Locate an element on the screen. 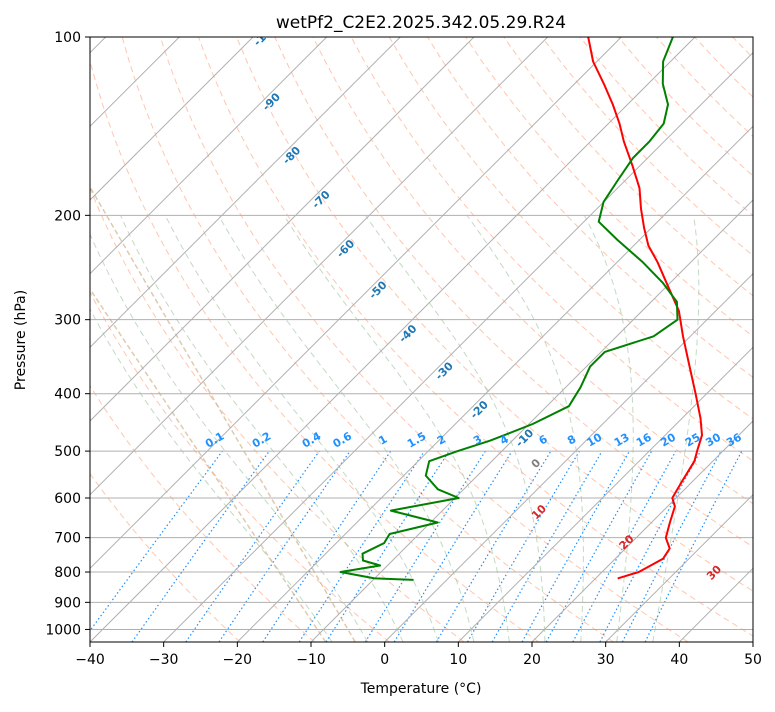 The width and height of the screenshot is (775, 712). x-tick-label: 0 is located at coordinates (384, 660).